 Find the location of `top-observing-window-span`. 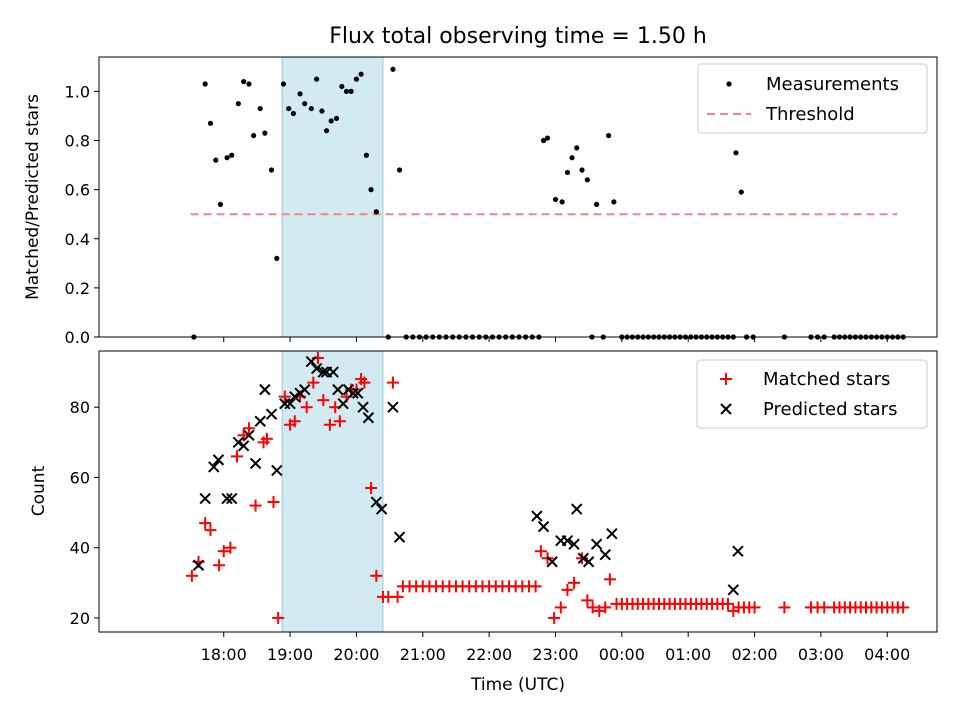

top-observing-window-span is located at coordinates (332, 197).